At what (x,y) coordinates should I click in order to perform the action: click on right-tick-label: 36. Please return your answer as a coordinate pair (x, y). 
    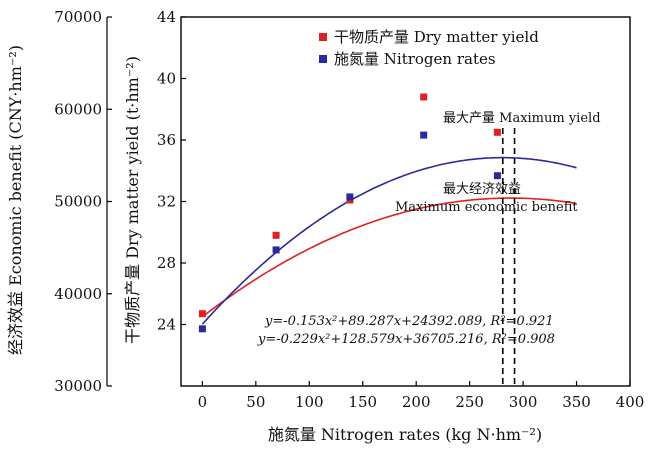
    Looking at the image, I should click on (166, 140).